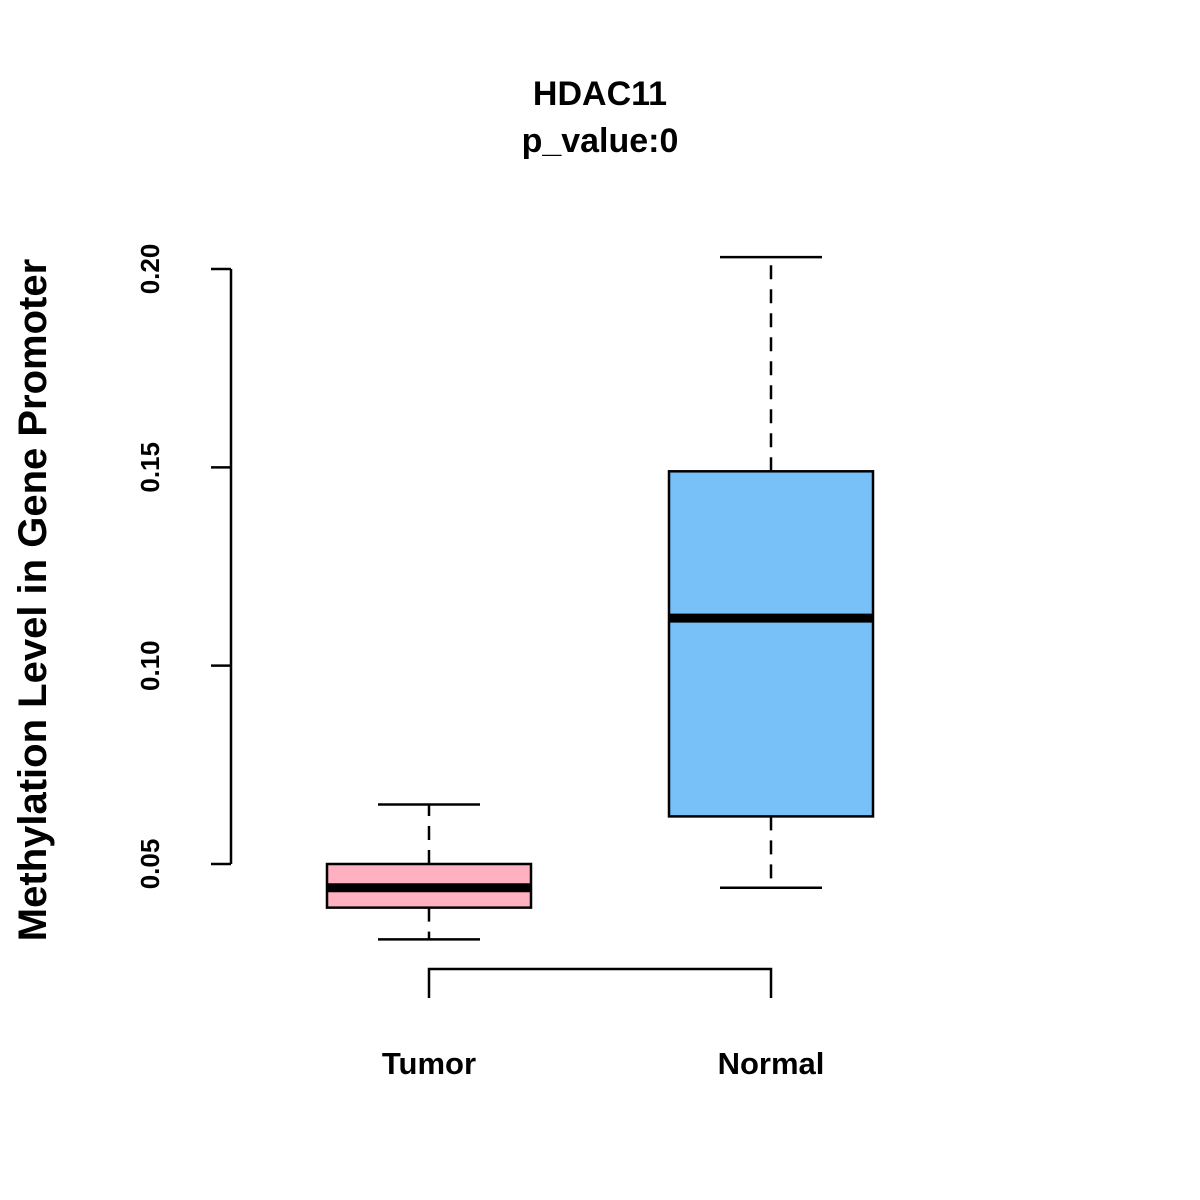 The width and height of the screenshot is (1200, 1200). What do you see at coordinates (150, 864) in the screenshot?
I see `y-tick-label: 0.05` at bounding box center [150, 864].